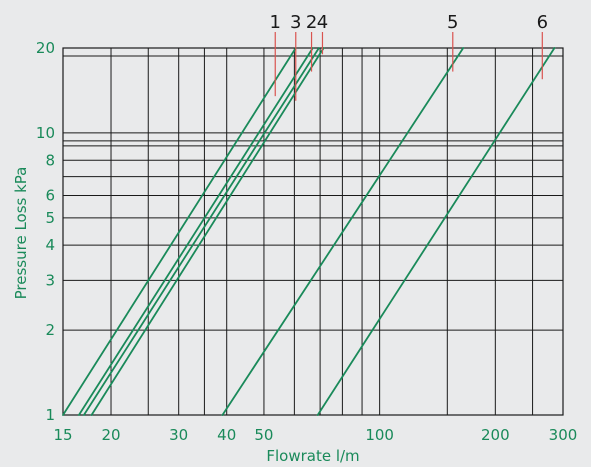  What do you see at coordinates (45, 133) in the screenshot?
I see `y-tick-label: 10` at bounding box center [45, 133].